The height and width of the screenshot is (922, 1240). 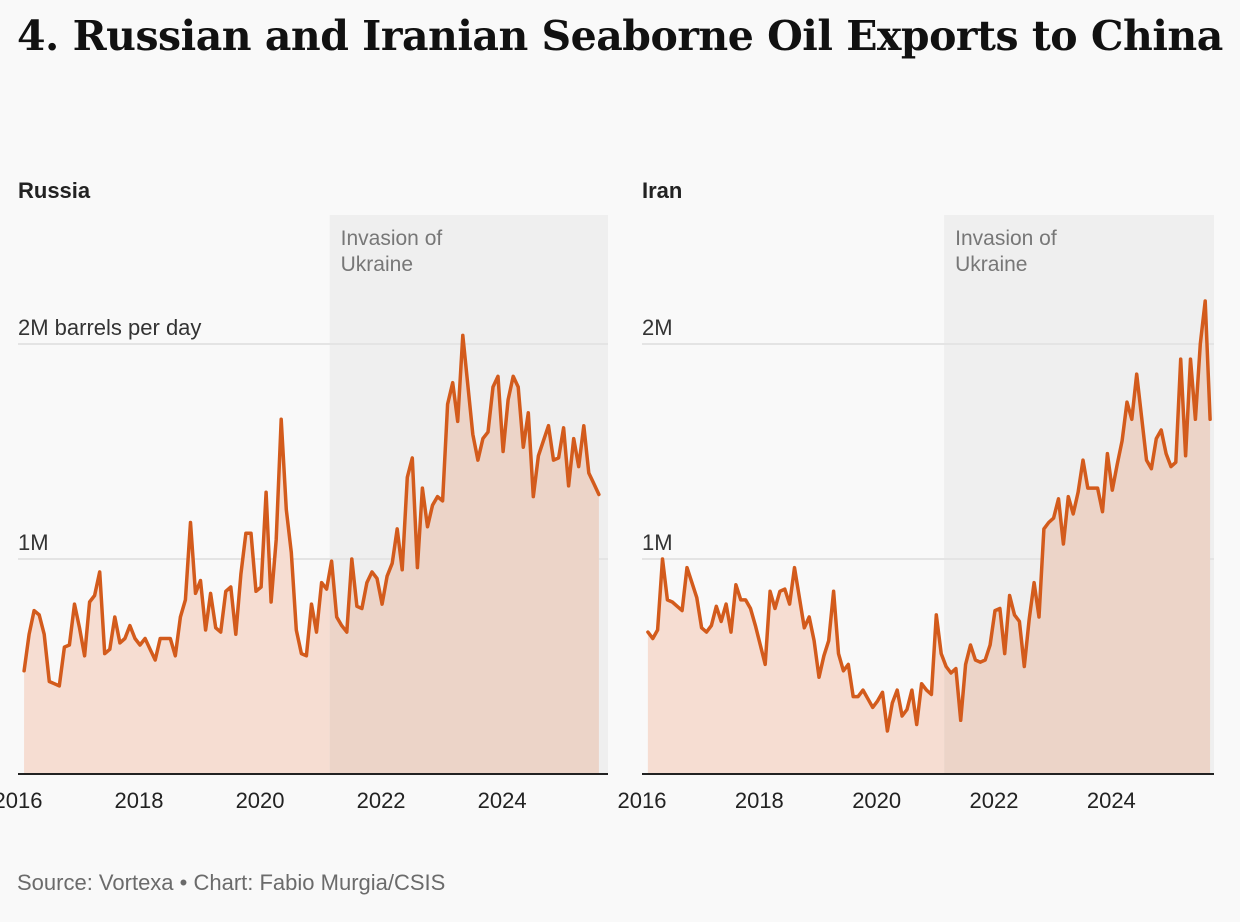 I want to click on y-tick-label: 2M barrels per day, so click(x=109, y=327).